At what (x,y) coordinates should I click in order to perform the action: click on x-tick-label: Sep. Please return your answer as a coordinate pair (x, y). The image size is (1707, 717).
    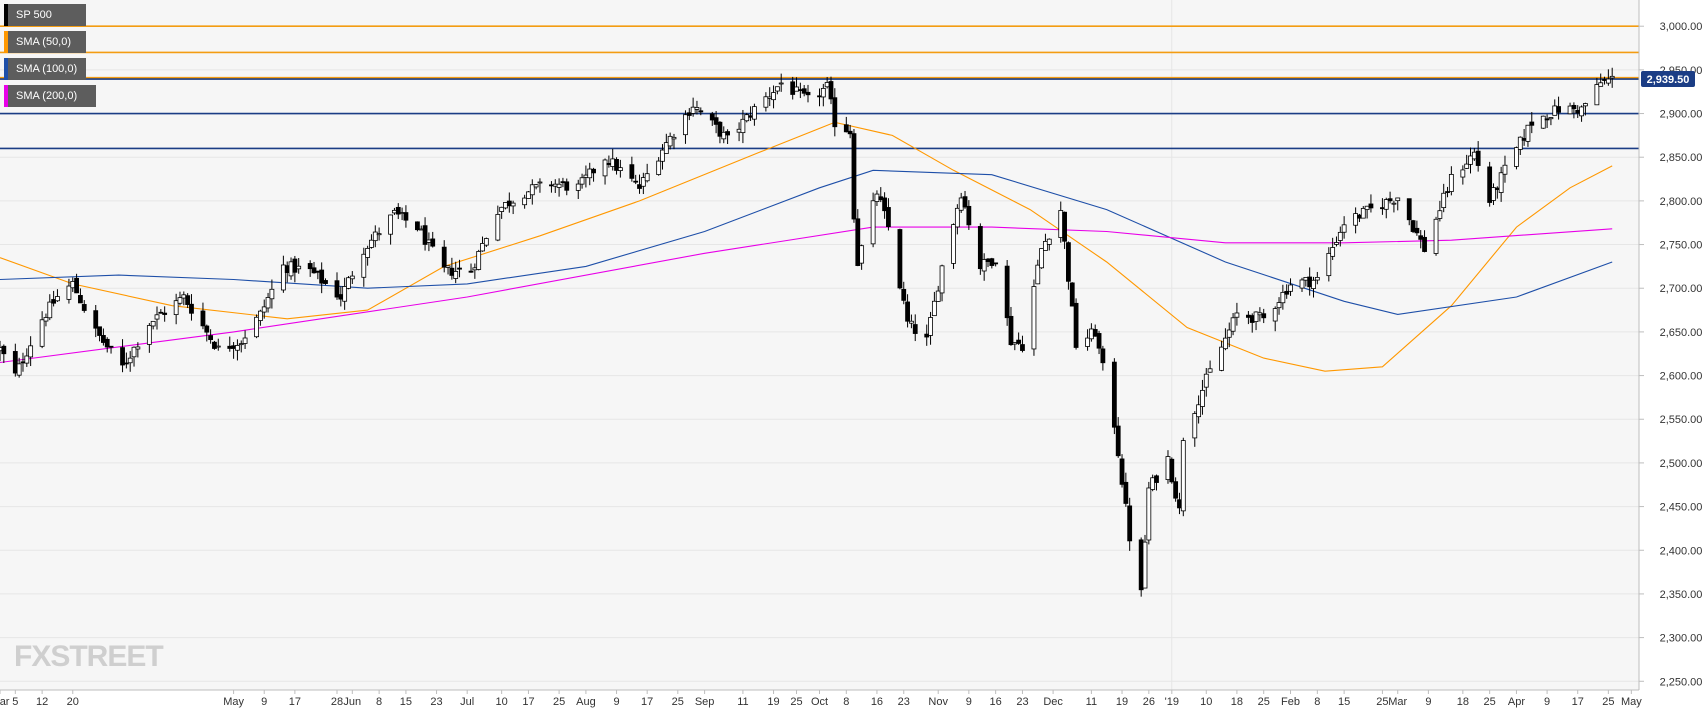
    Looking at the image, I should click on (705, 702).